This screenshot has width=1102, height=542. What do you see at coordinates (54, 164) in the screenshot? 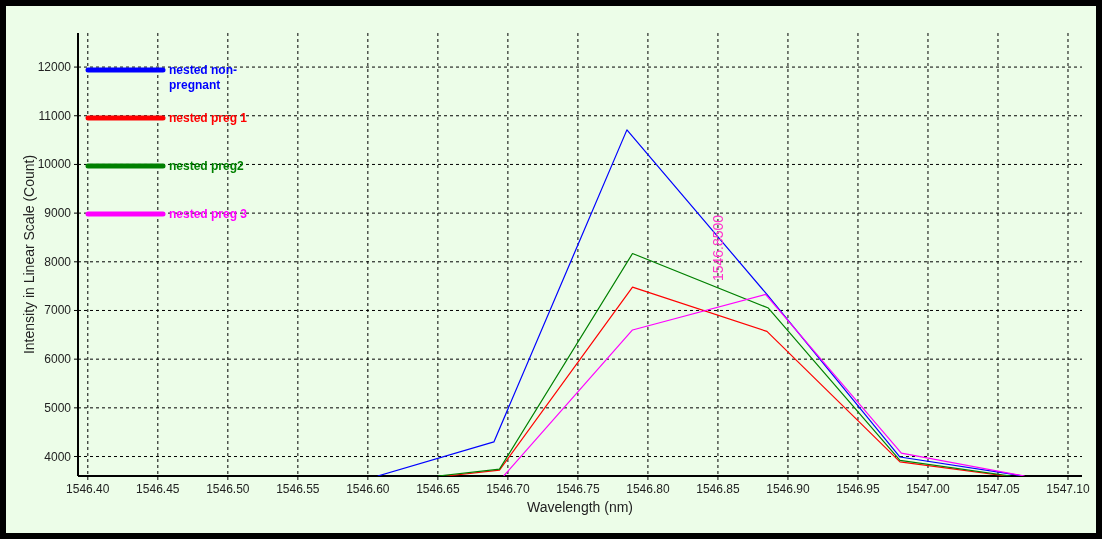
I see `y-tick-label: 10000` at bounding box center [54, 164].